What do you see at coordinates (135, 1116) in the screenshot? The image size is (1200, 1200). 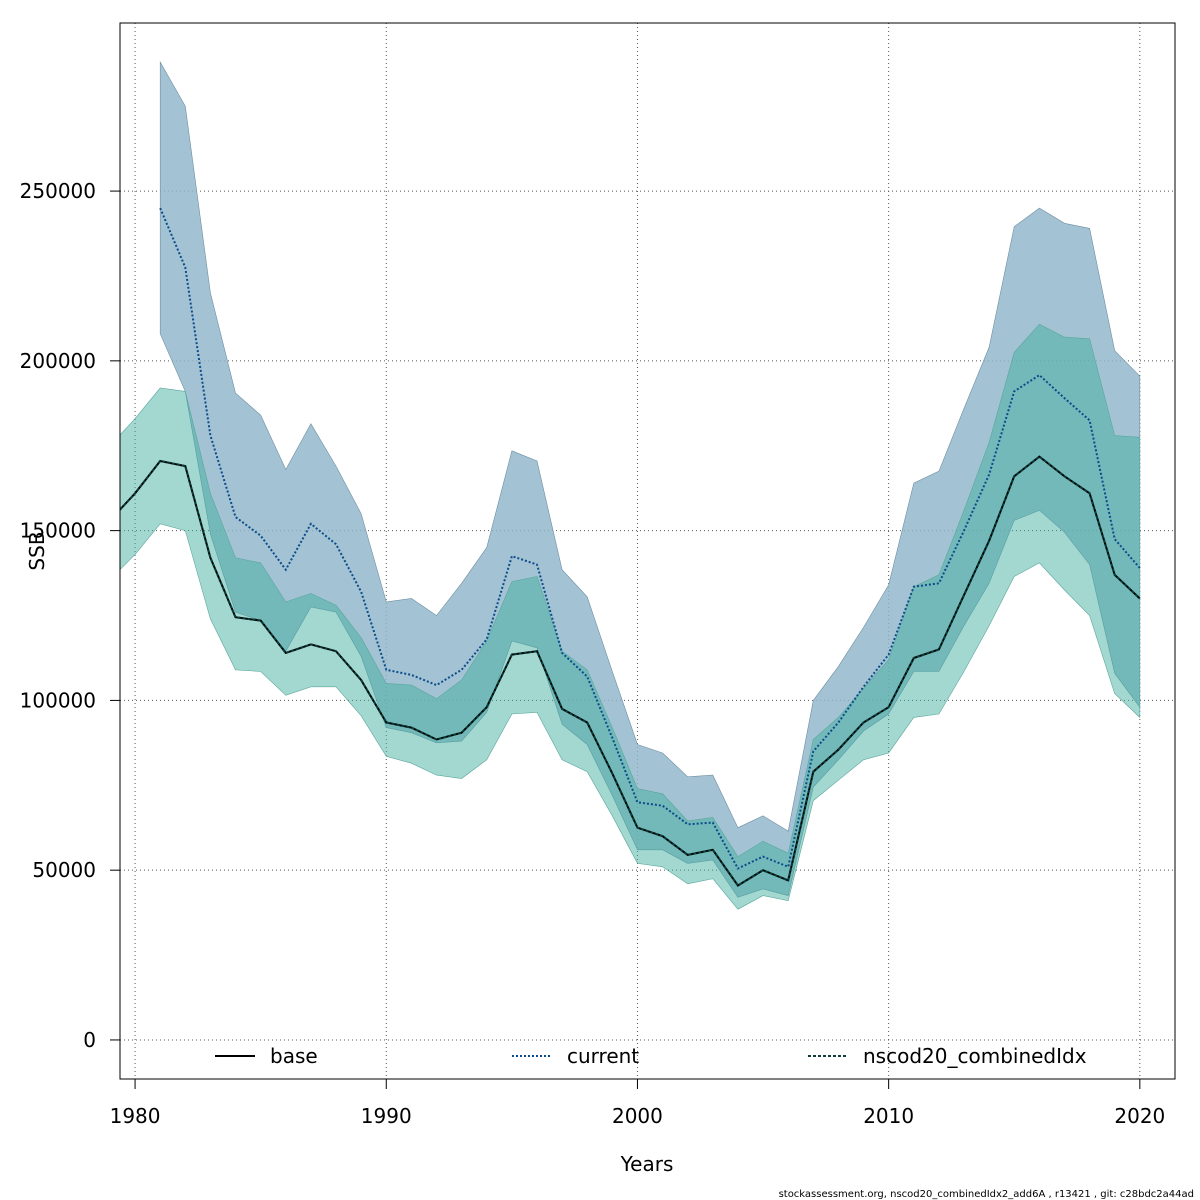 I see `x-tick-label-0: 1980` at bounding box center [135, 1116].